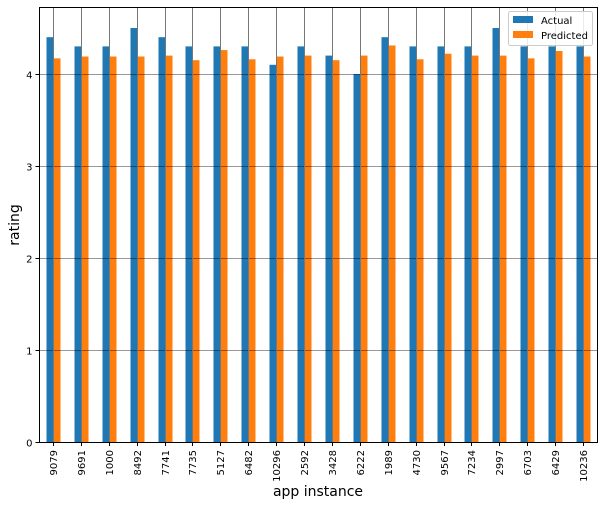 The width and height of the screenshot is (603, 506). Describe the element at coordinates (528, 462) in the screenshot. I see `x-tick-label: 6703` at that location.